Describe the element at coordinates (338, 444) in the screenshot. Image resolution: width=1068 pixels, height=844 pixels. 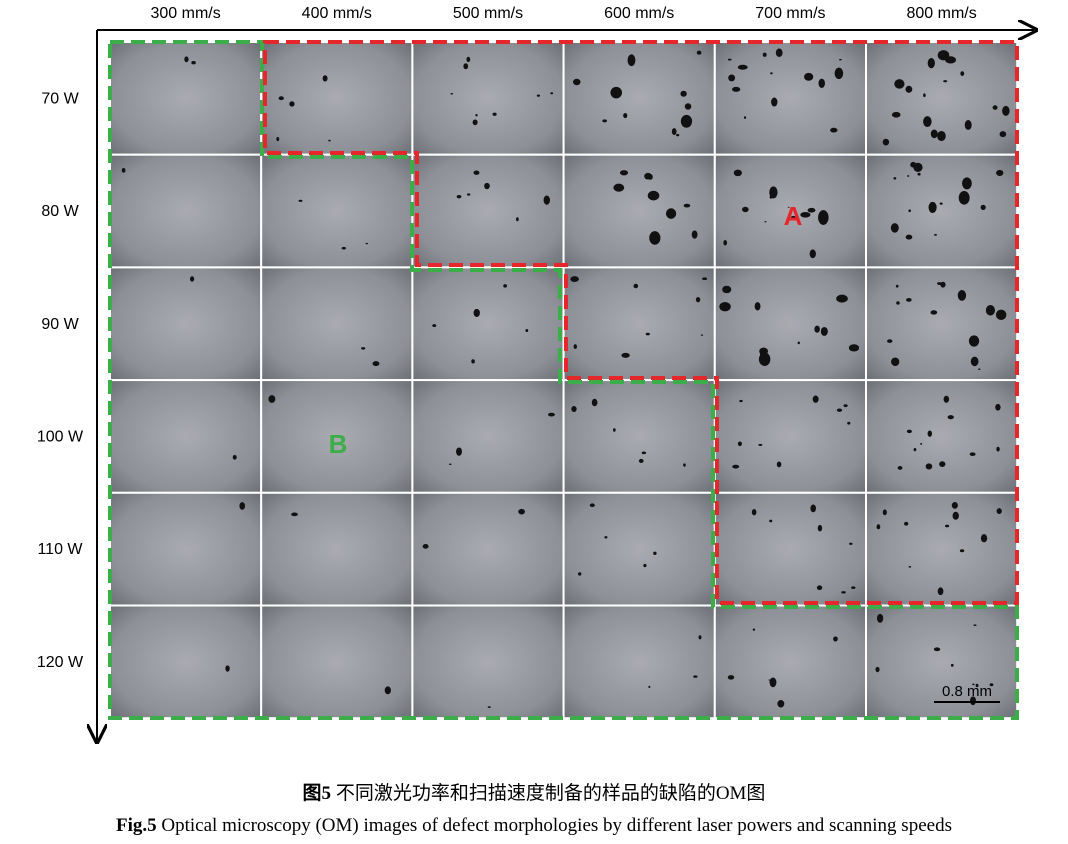
I see `region-label: B` at that location.